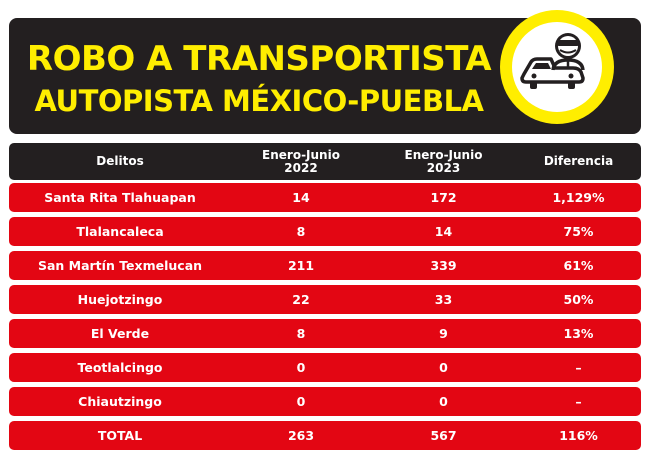 This screenshot has width=650, height=461. What do you see at coordinates (301, 435) in the screenshot?
I see `cell-2022: 263` at bounding box center [301, 435].